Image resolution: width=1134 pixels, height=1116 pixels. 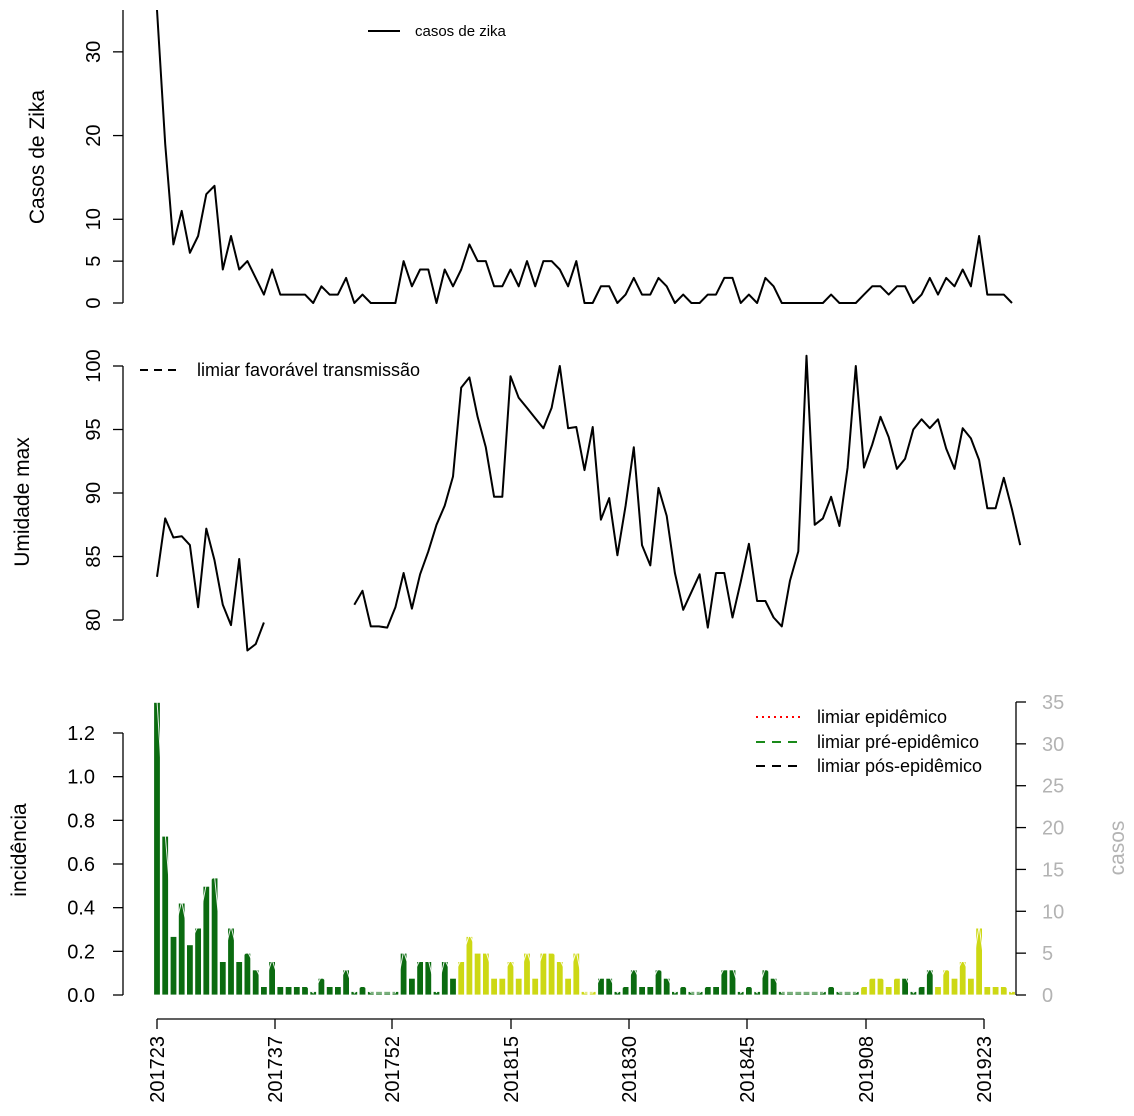 What do you see at coordinates (461, 31) in the screenshot?
I see `zika-cases-legend-label: casos de zika` at bounding box center [461, 31].